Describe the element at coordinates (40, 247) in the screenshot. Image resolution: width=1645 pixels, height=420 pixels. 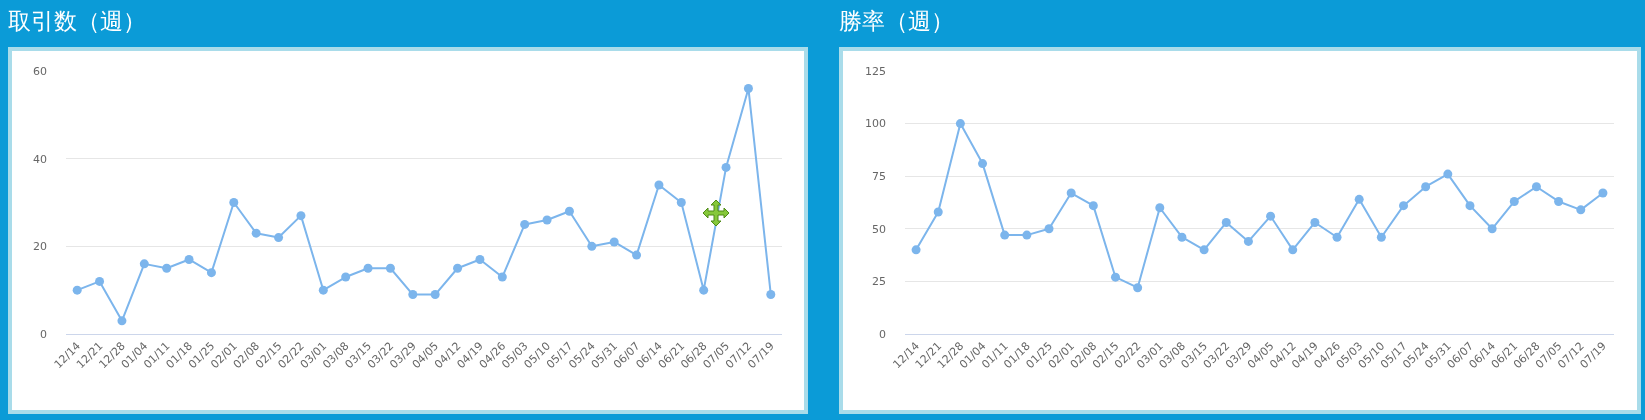
I see `y-tick-label: 20` at that location.